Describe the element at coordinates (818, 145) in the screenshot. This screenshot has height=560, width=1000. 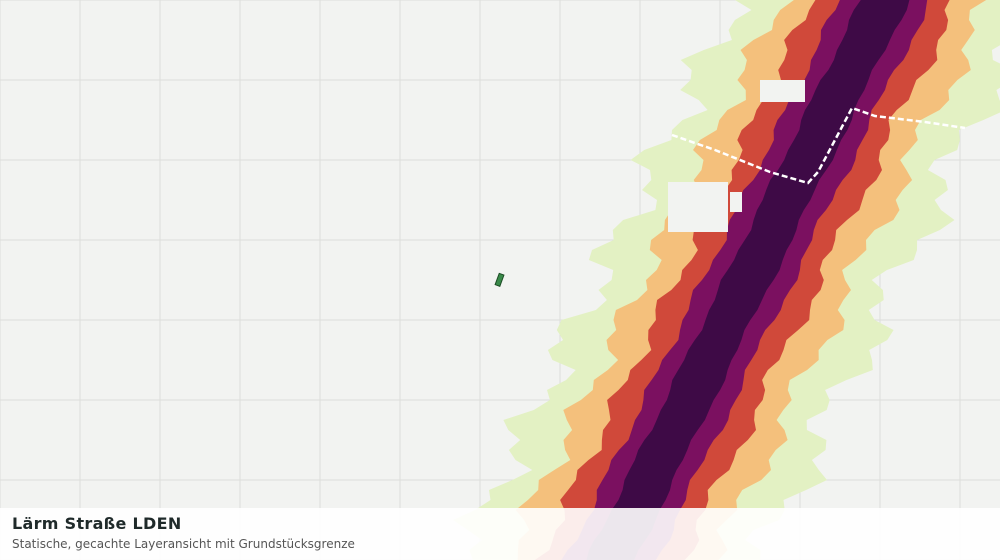
I see `boundary-line` at that location.